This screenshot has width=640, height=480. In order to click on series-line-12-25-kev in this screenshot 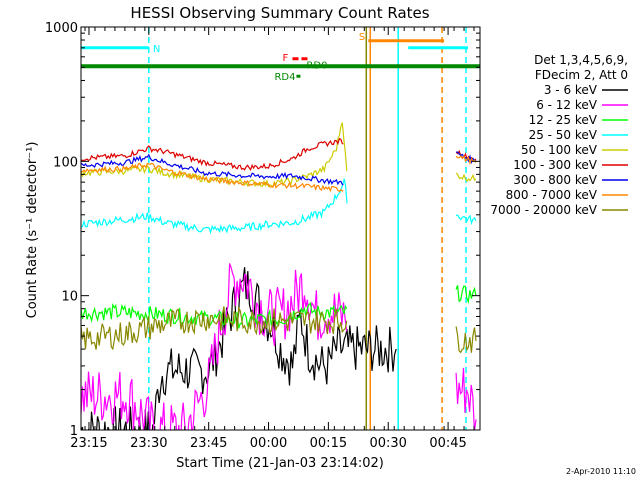, I will do `click(279, 307)`.